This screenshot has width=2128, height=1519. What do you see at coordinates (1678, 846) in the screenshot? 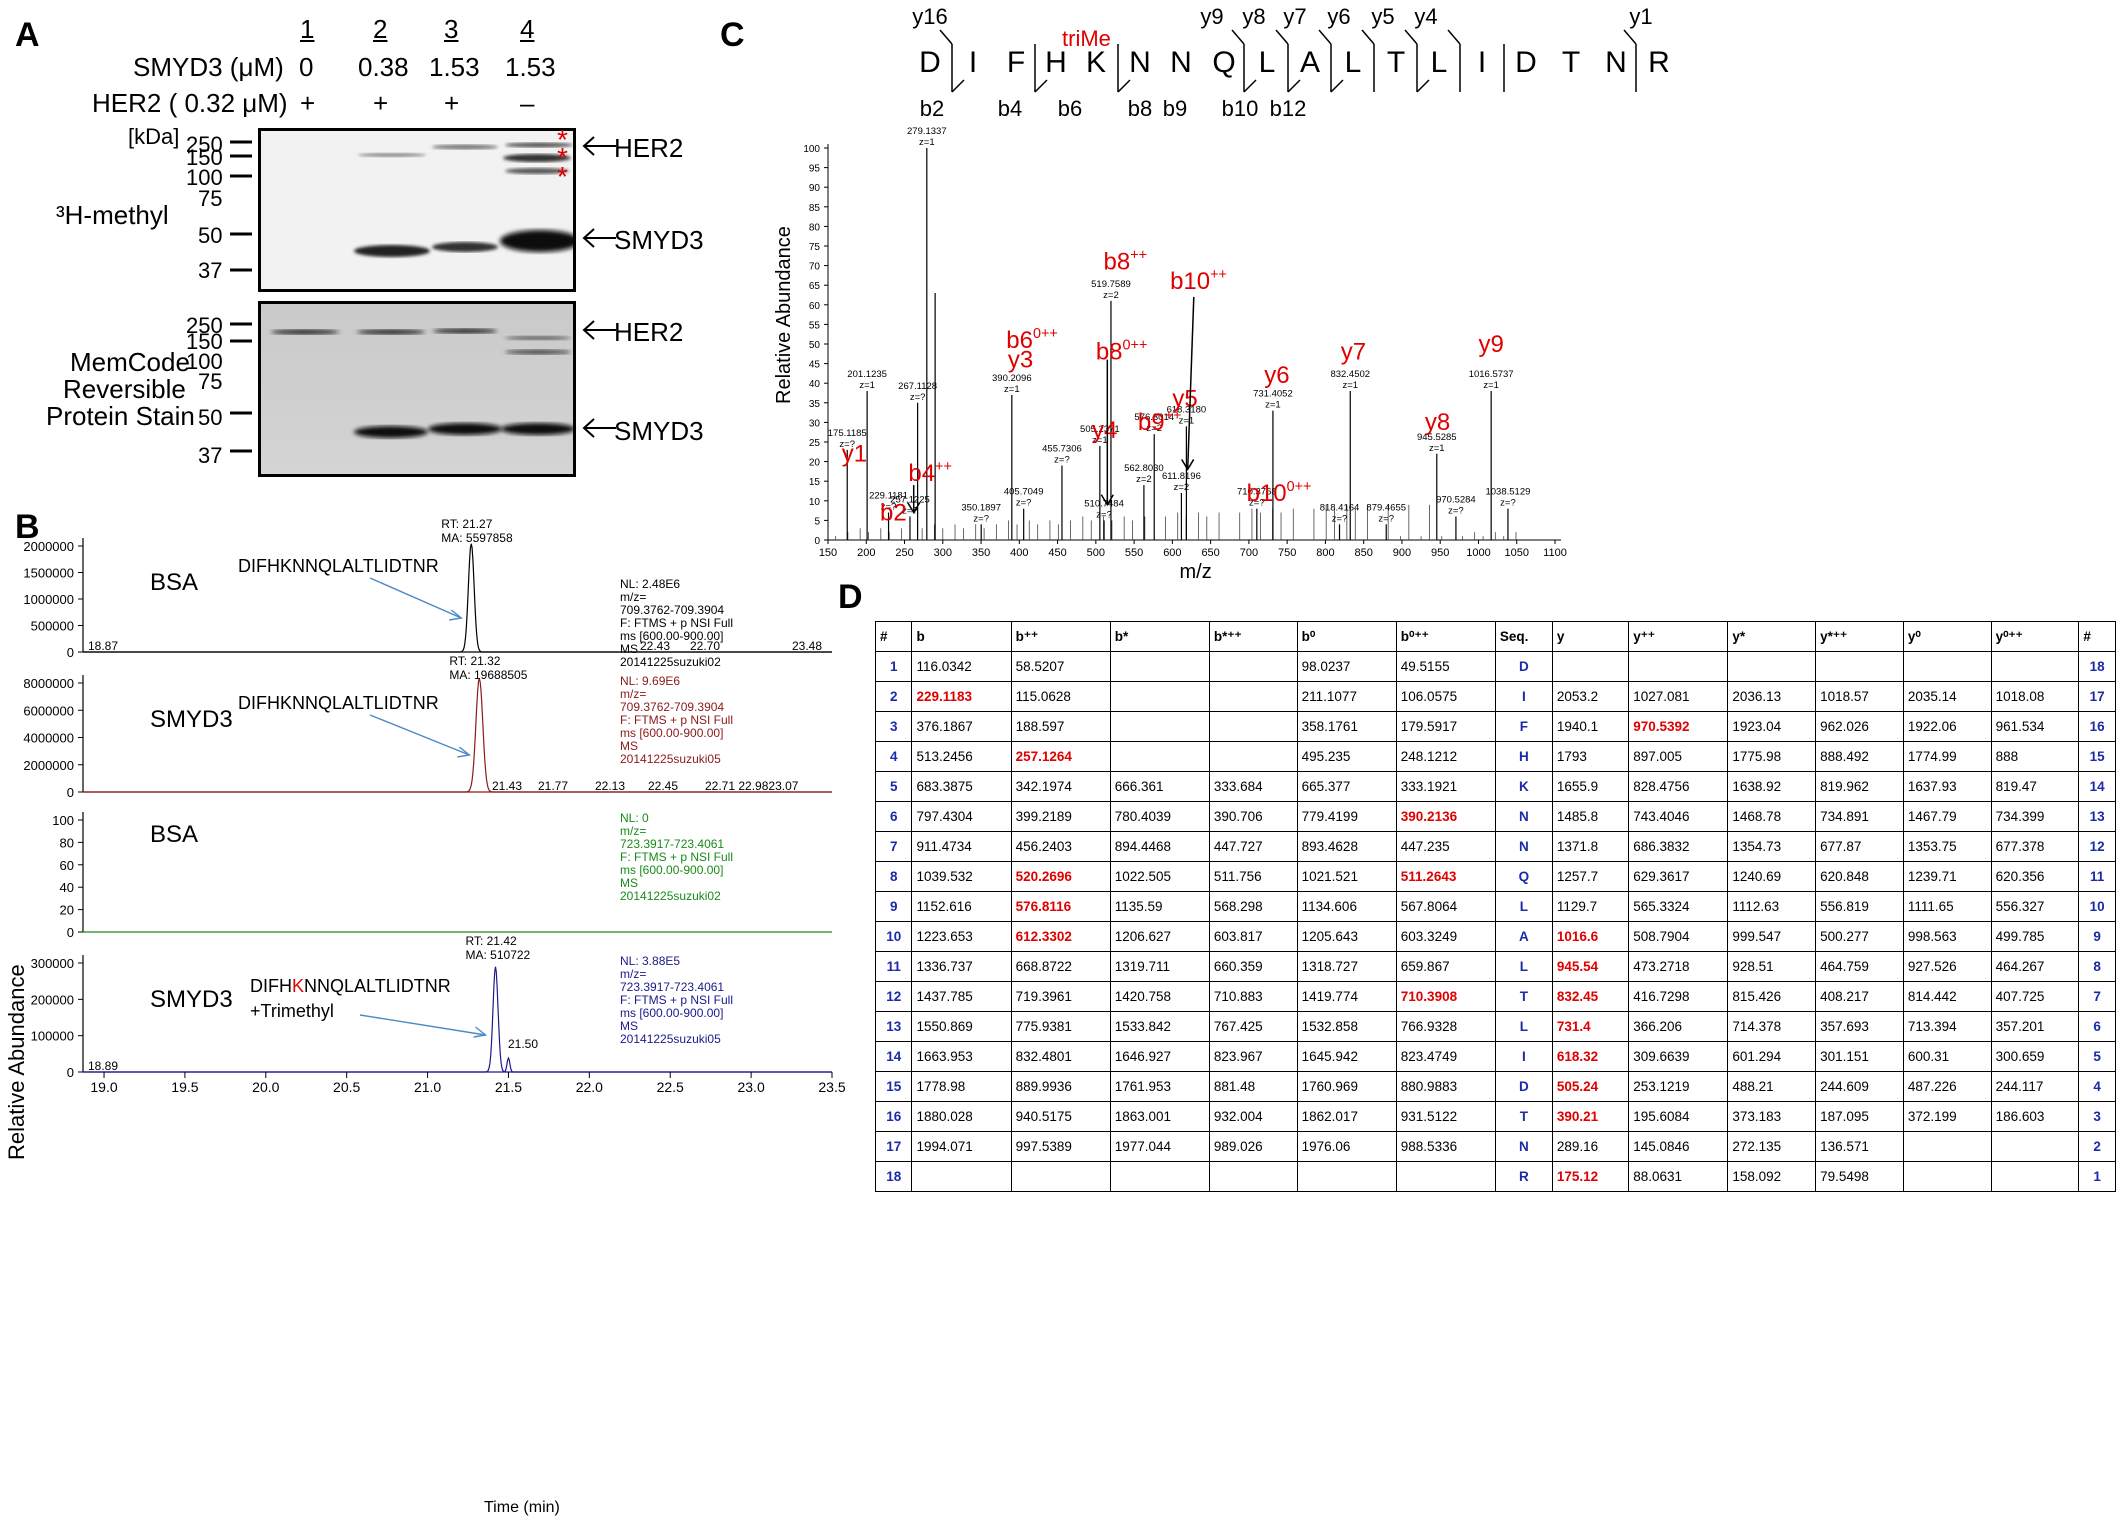
I see `table-cell: 686.3832` at bounding box center [1678, 846].